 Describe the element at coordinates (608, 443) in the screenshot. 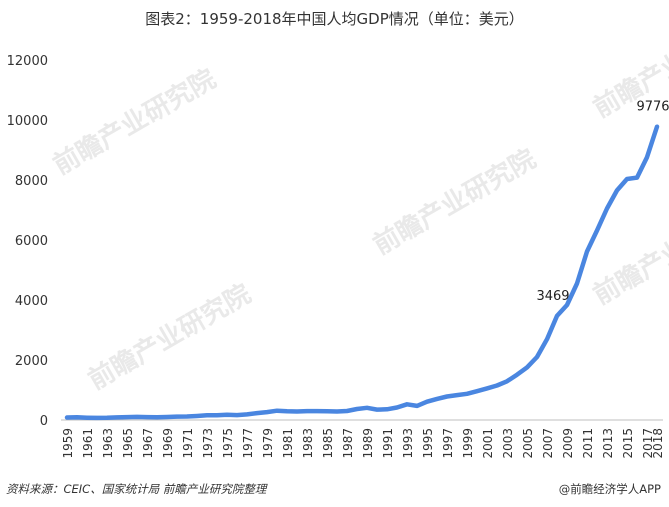

I see `x-tick-label: 2013` at that location.